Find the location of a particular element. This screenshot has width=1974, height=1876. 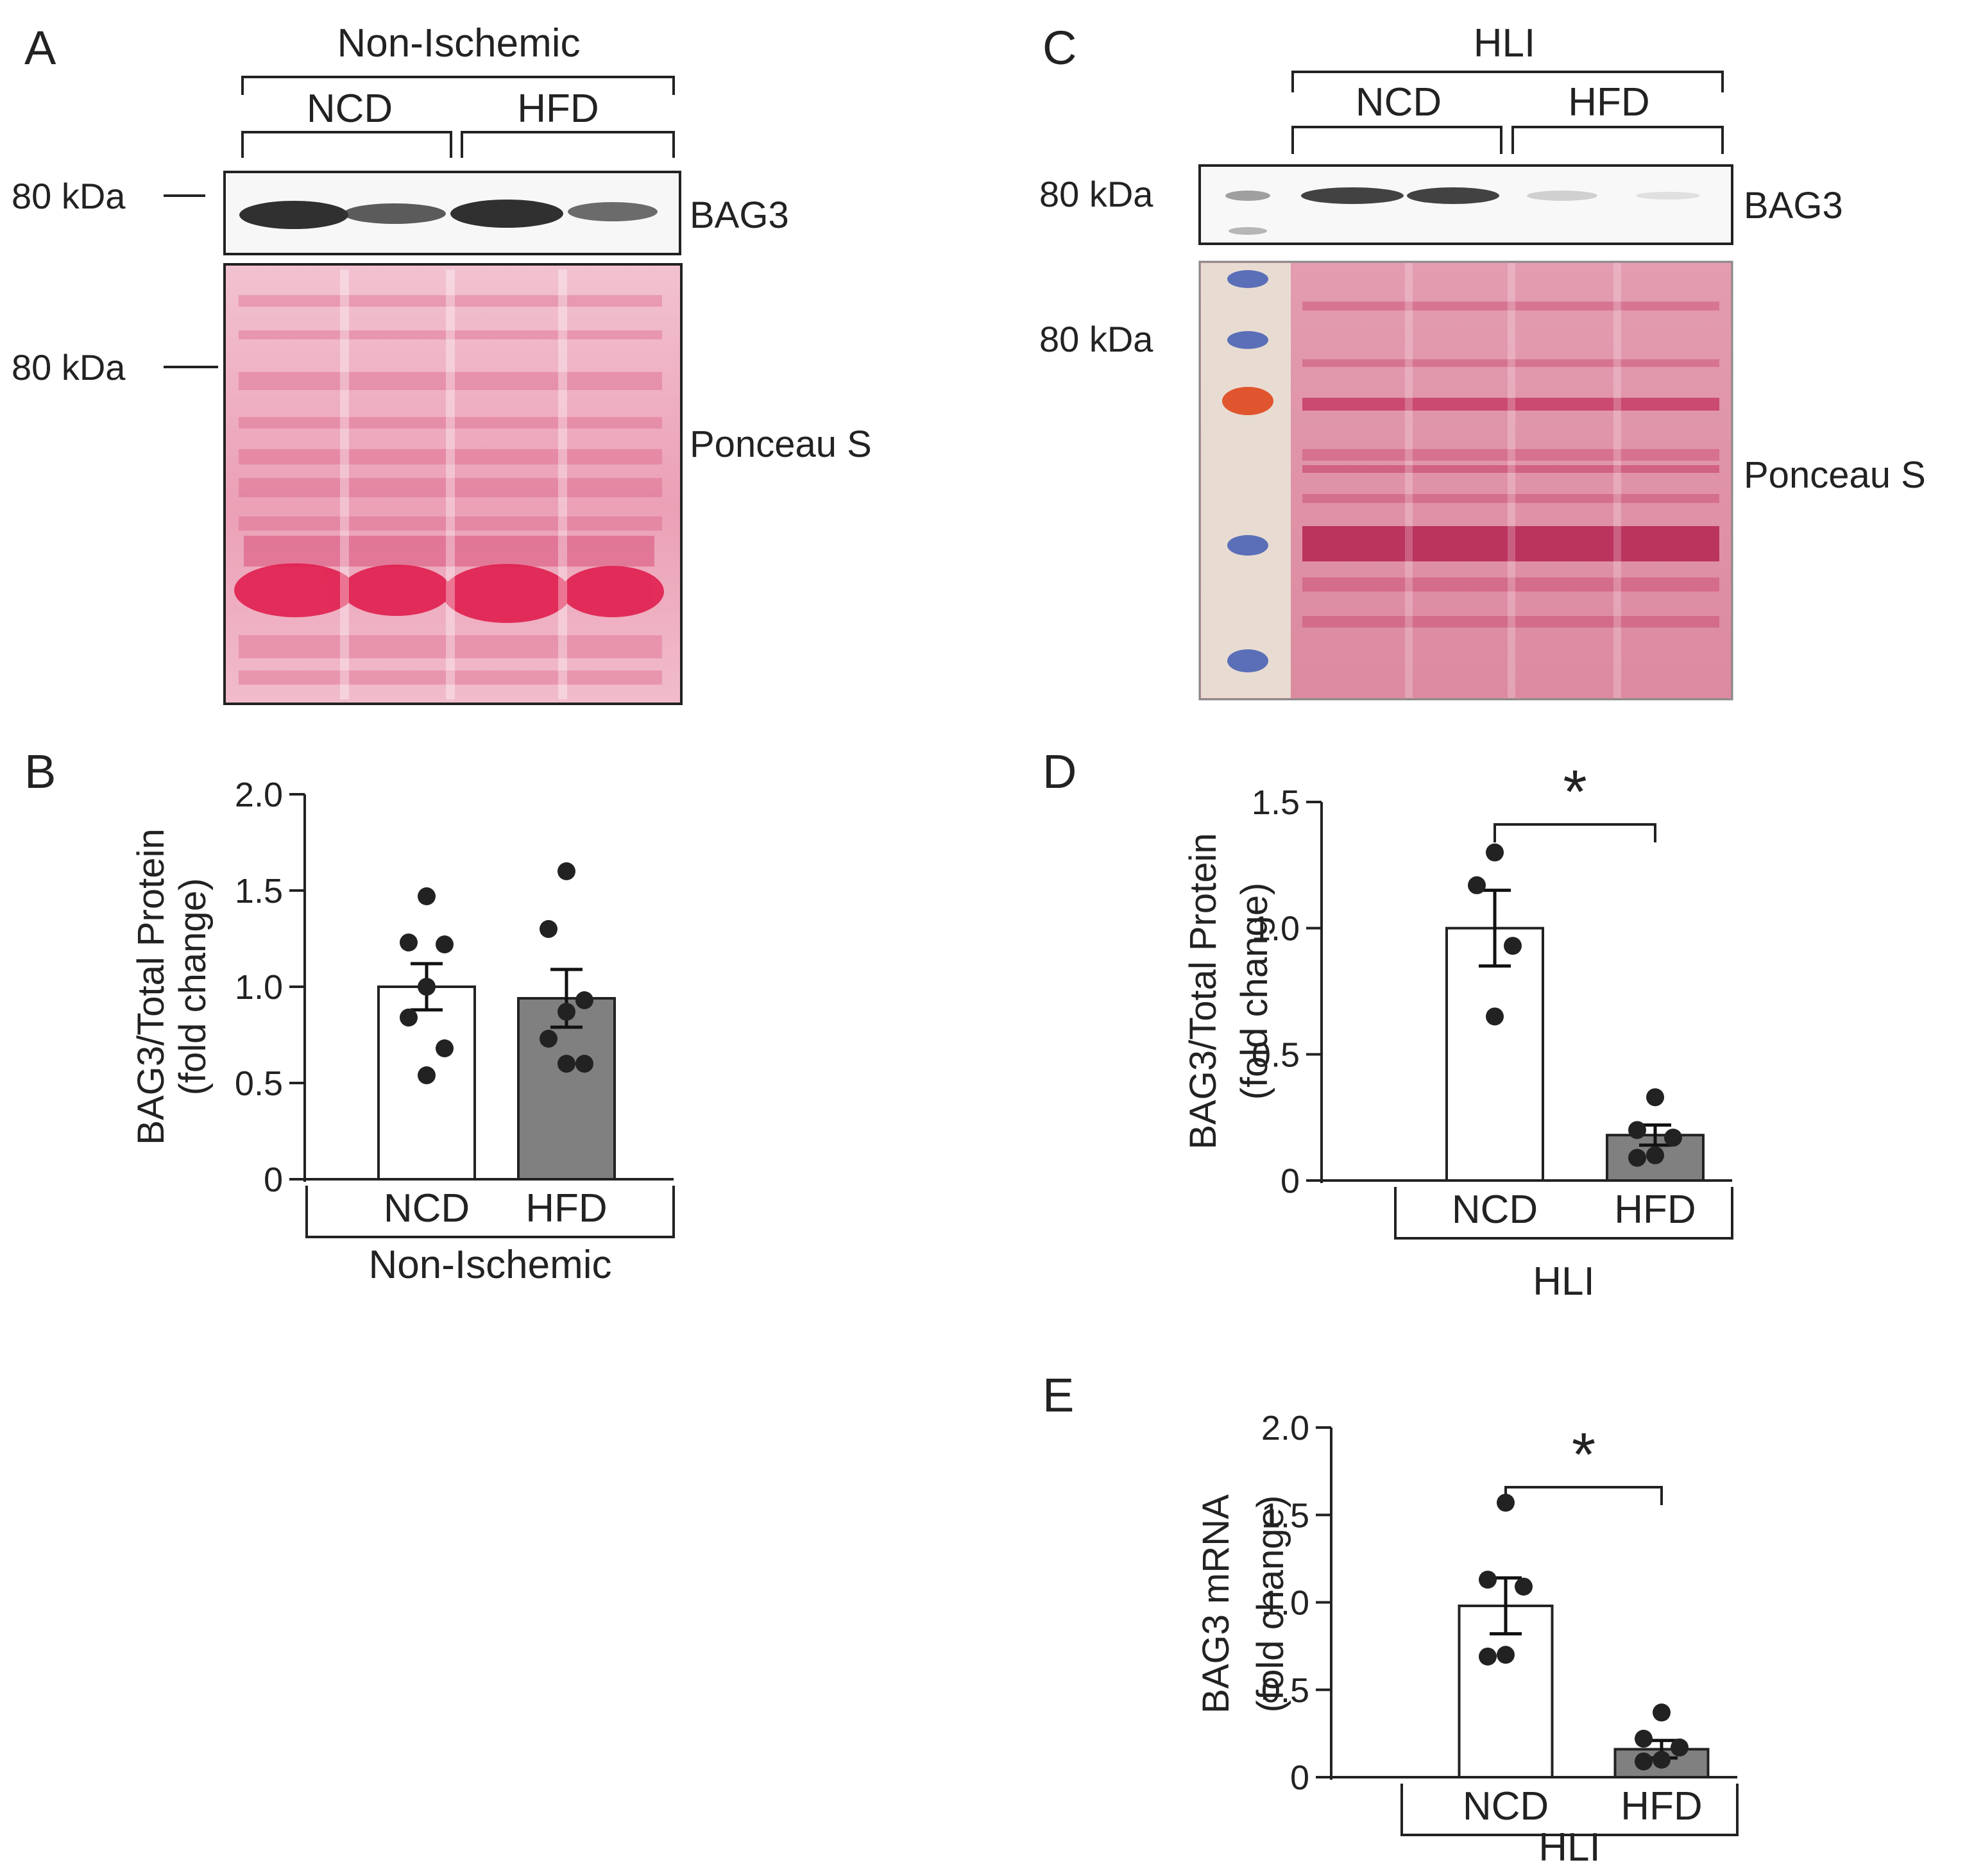

chart-e-xlabel: HLI is located at coordinates (1569, 1848).